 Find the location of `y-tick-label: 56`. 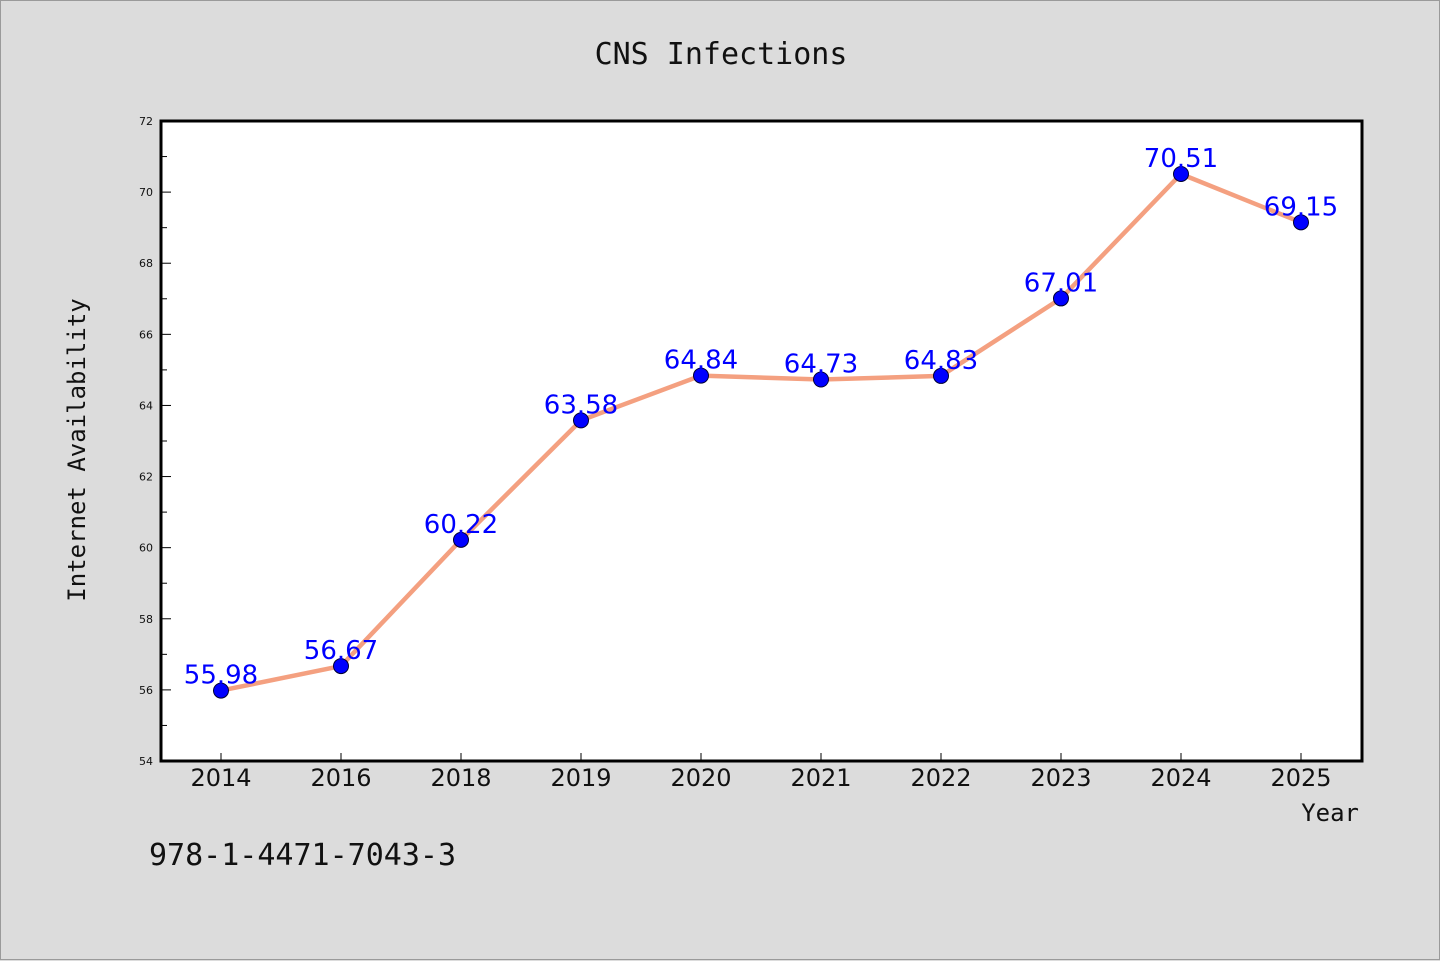

y-tick-label: 56 is located at coordinates (146, 690).